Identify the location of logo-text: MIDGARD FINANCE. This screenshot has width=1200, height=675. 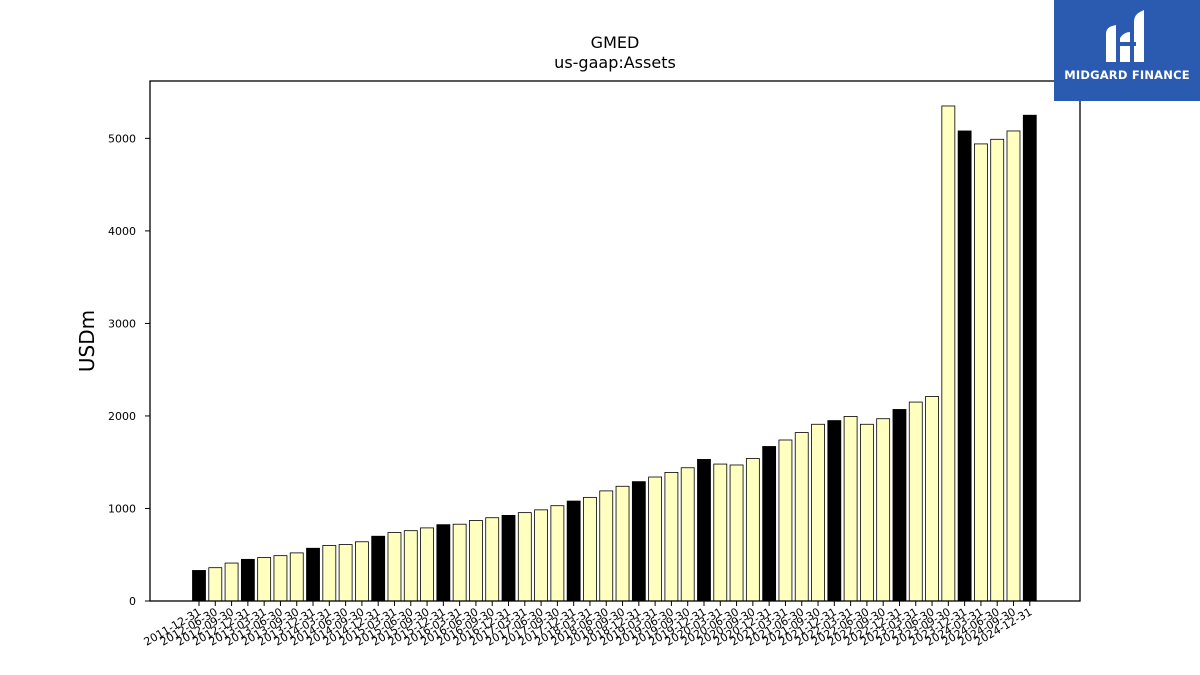
(1127, 75).